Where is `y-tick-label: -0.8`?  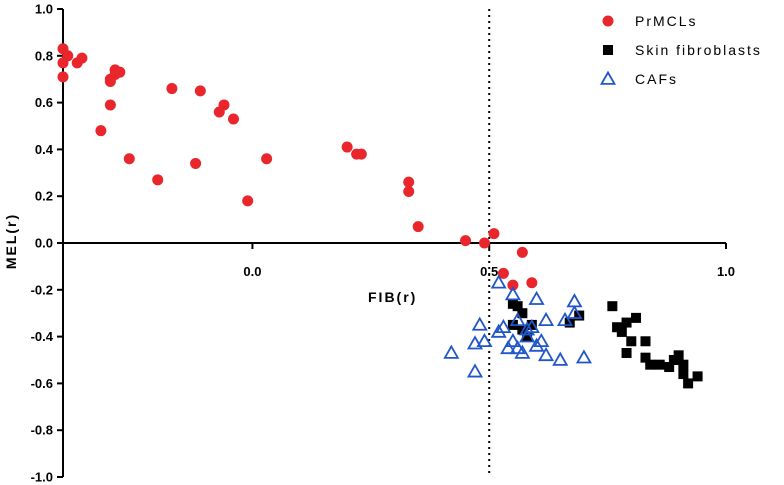 y-tick-label: -0.8 is located at coordinates (42, 430).